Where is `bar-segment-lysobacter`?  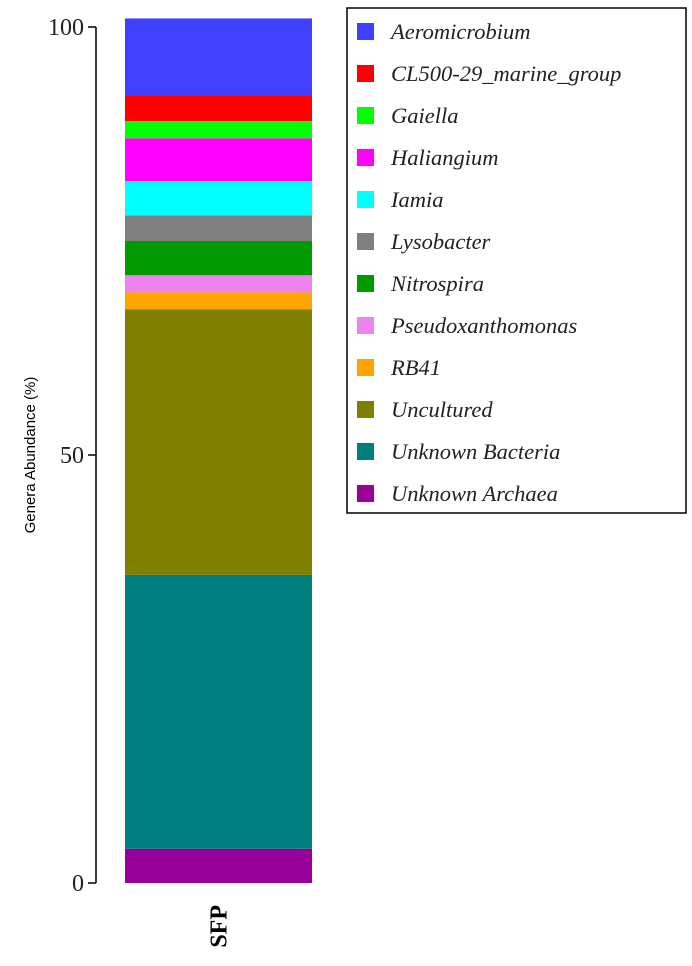
bar-segment-lysobacter is located at coordinates (218, 228).